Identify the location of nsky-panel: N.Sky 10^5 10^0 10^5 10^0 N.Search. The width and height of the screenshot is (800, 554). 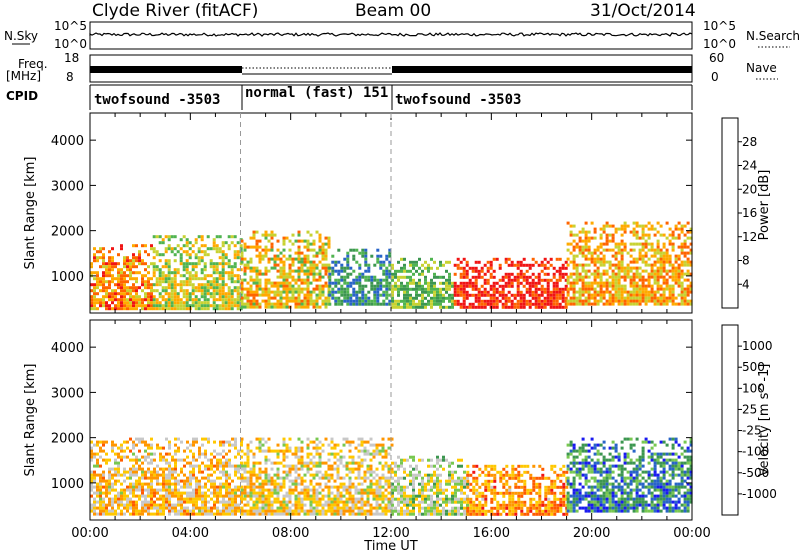
(402, 35).